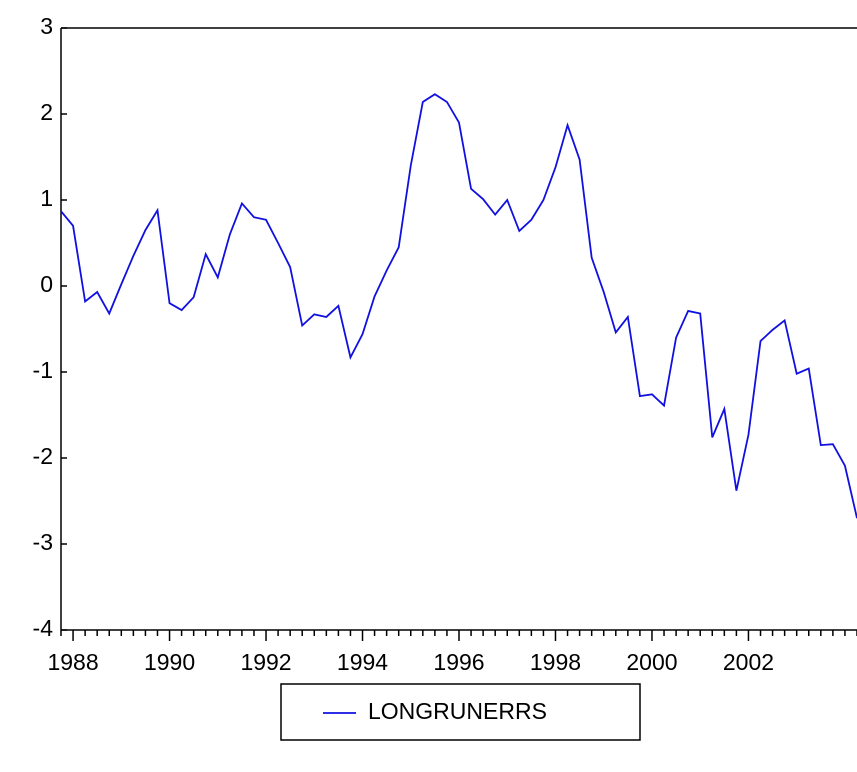 The height and width of the screenshot is (772, 857). Describe the element at coordinates (265, 662) in the screenshot. I see `x-tick-label: 1992` at that location.